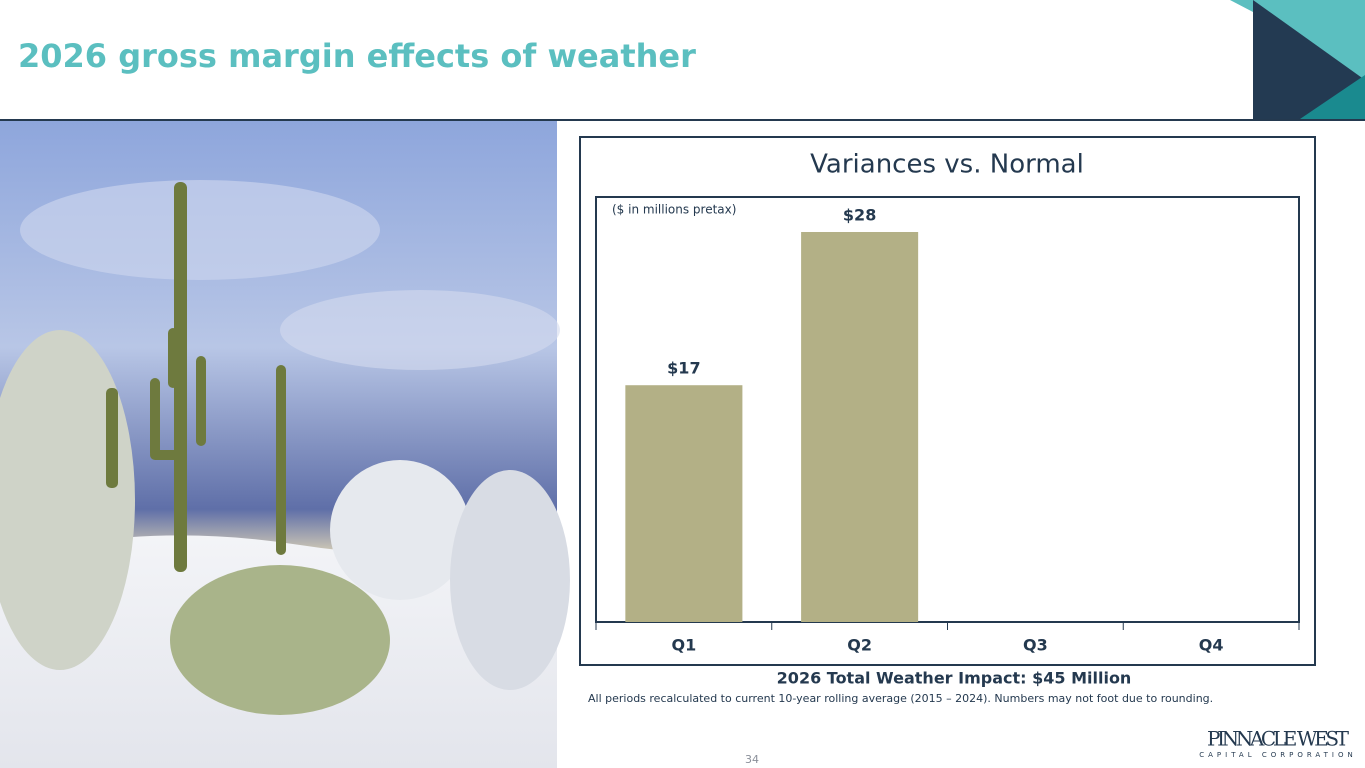 The height and width of the screenshot is (768, 1365). Describe the element at coordinates (357, 56) in the screenshot. I see `slide-title: 2026 gross margin effects of weather` at that location.